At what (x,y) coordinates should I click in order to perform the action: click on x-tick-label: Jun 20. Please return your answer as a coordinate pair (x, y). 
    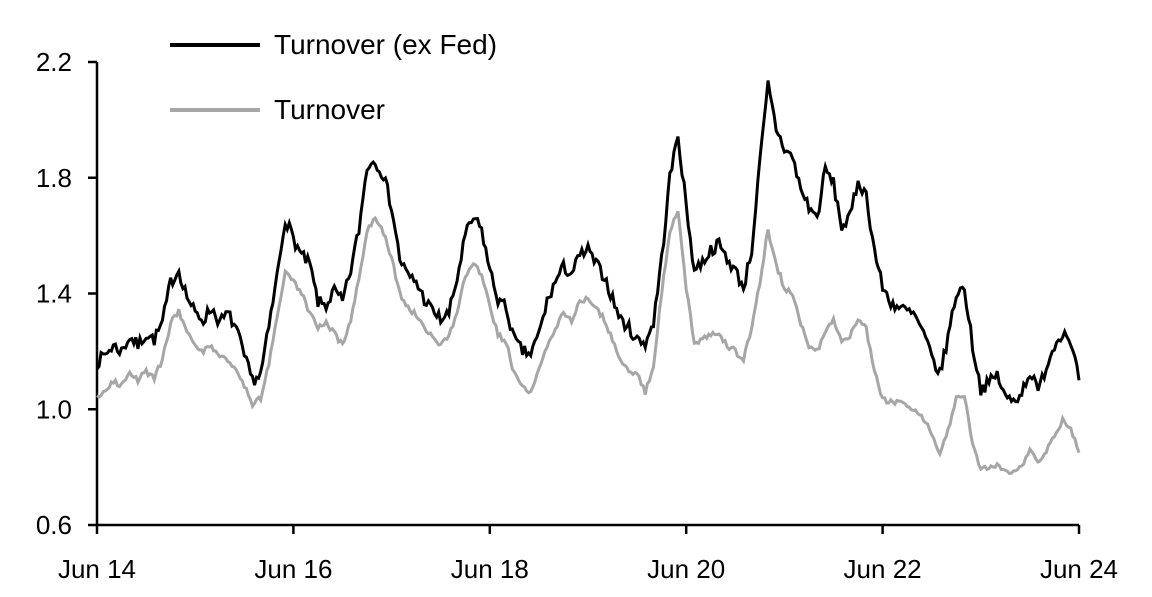
    Looking at the image, I should click on (686, 569).